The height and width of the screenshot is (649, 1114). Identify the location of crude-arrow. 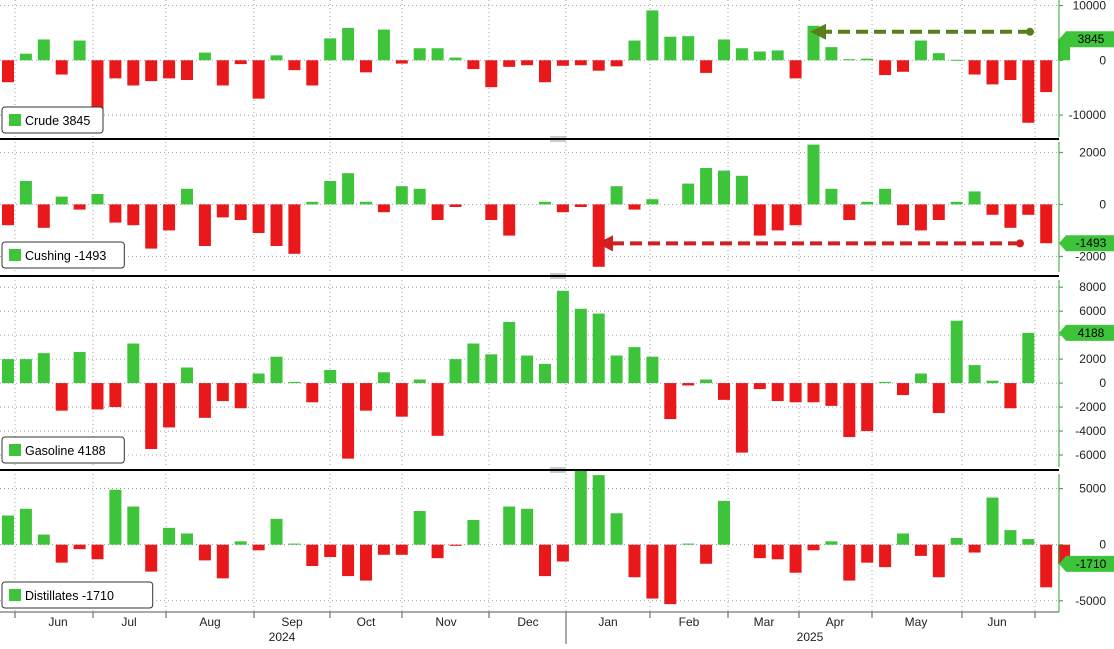
(922, 31).